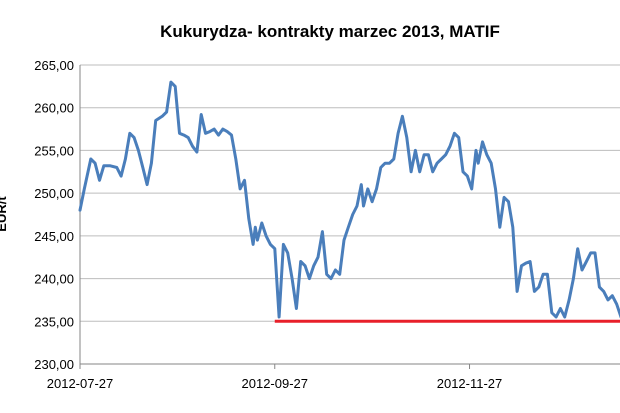  What do you see at coordinates (54, 364) in the screenshot?
I see `y-tick-label: 230,00` at bounding box center [54, 364].